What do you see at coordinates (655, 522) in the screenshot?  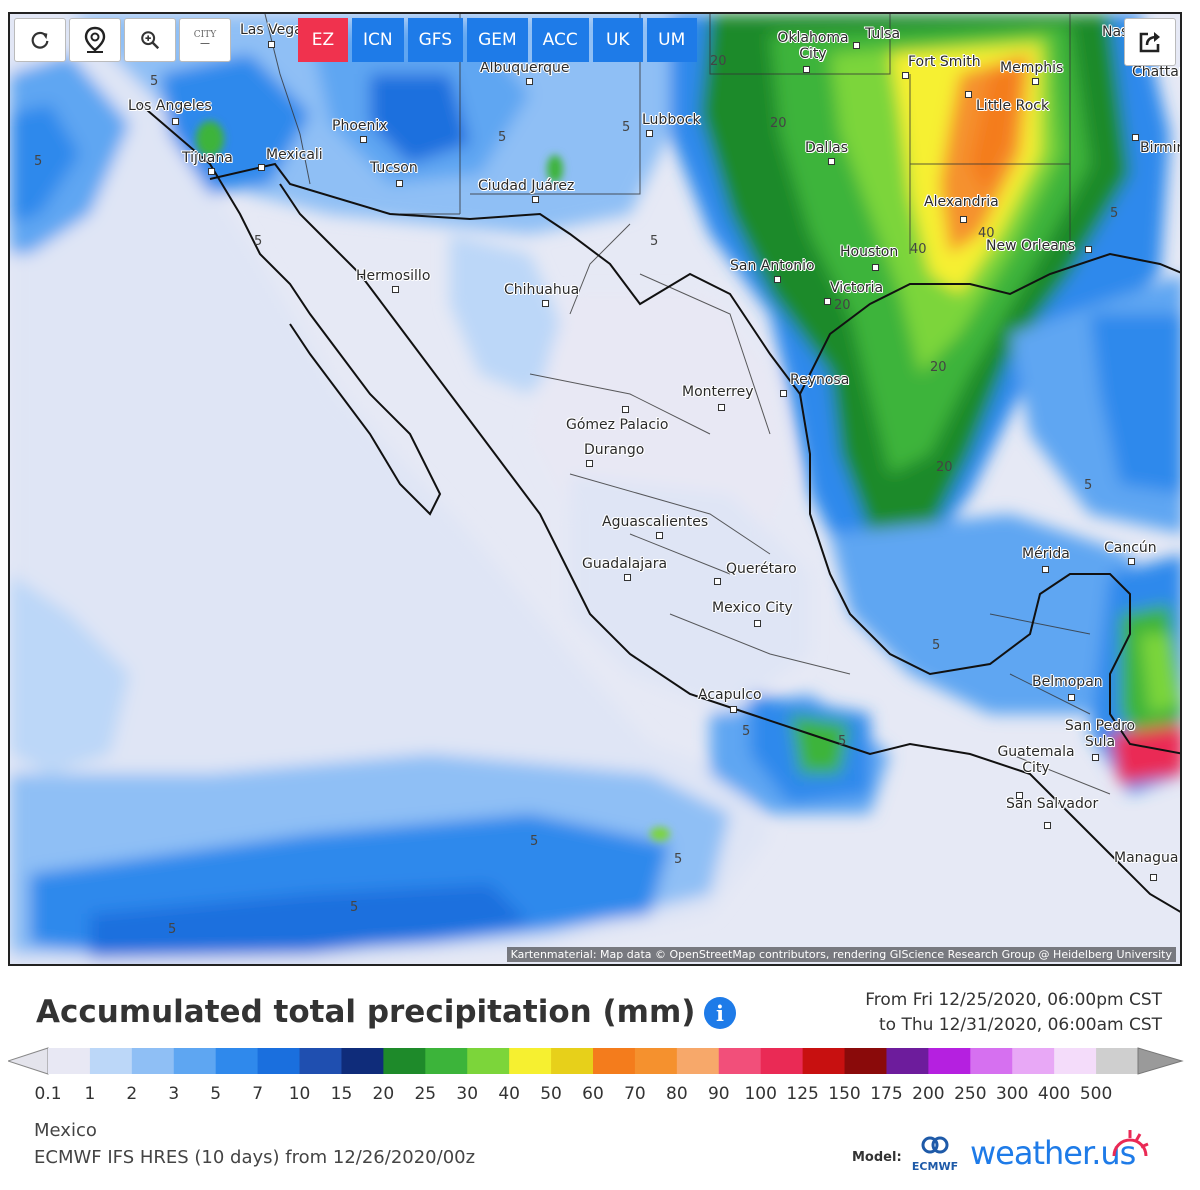 I see `city-label: Aguascalientes` at bounding box center [655, 522].